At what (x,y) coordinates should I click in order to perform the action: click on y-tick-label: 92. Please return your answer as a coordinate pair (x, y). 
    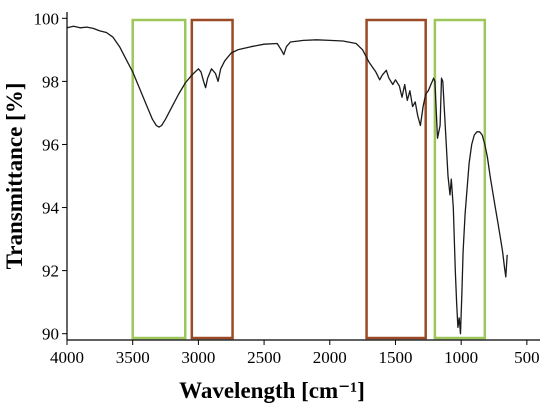
    Looking at the image, I should click on (50, 271).